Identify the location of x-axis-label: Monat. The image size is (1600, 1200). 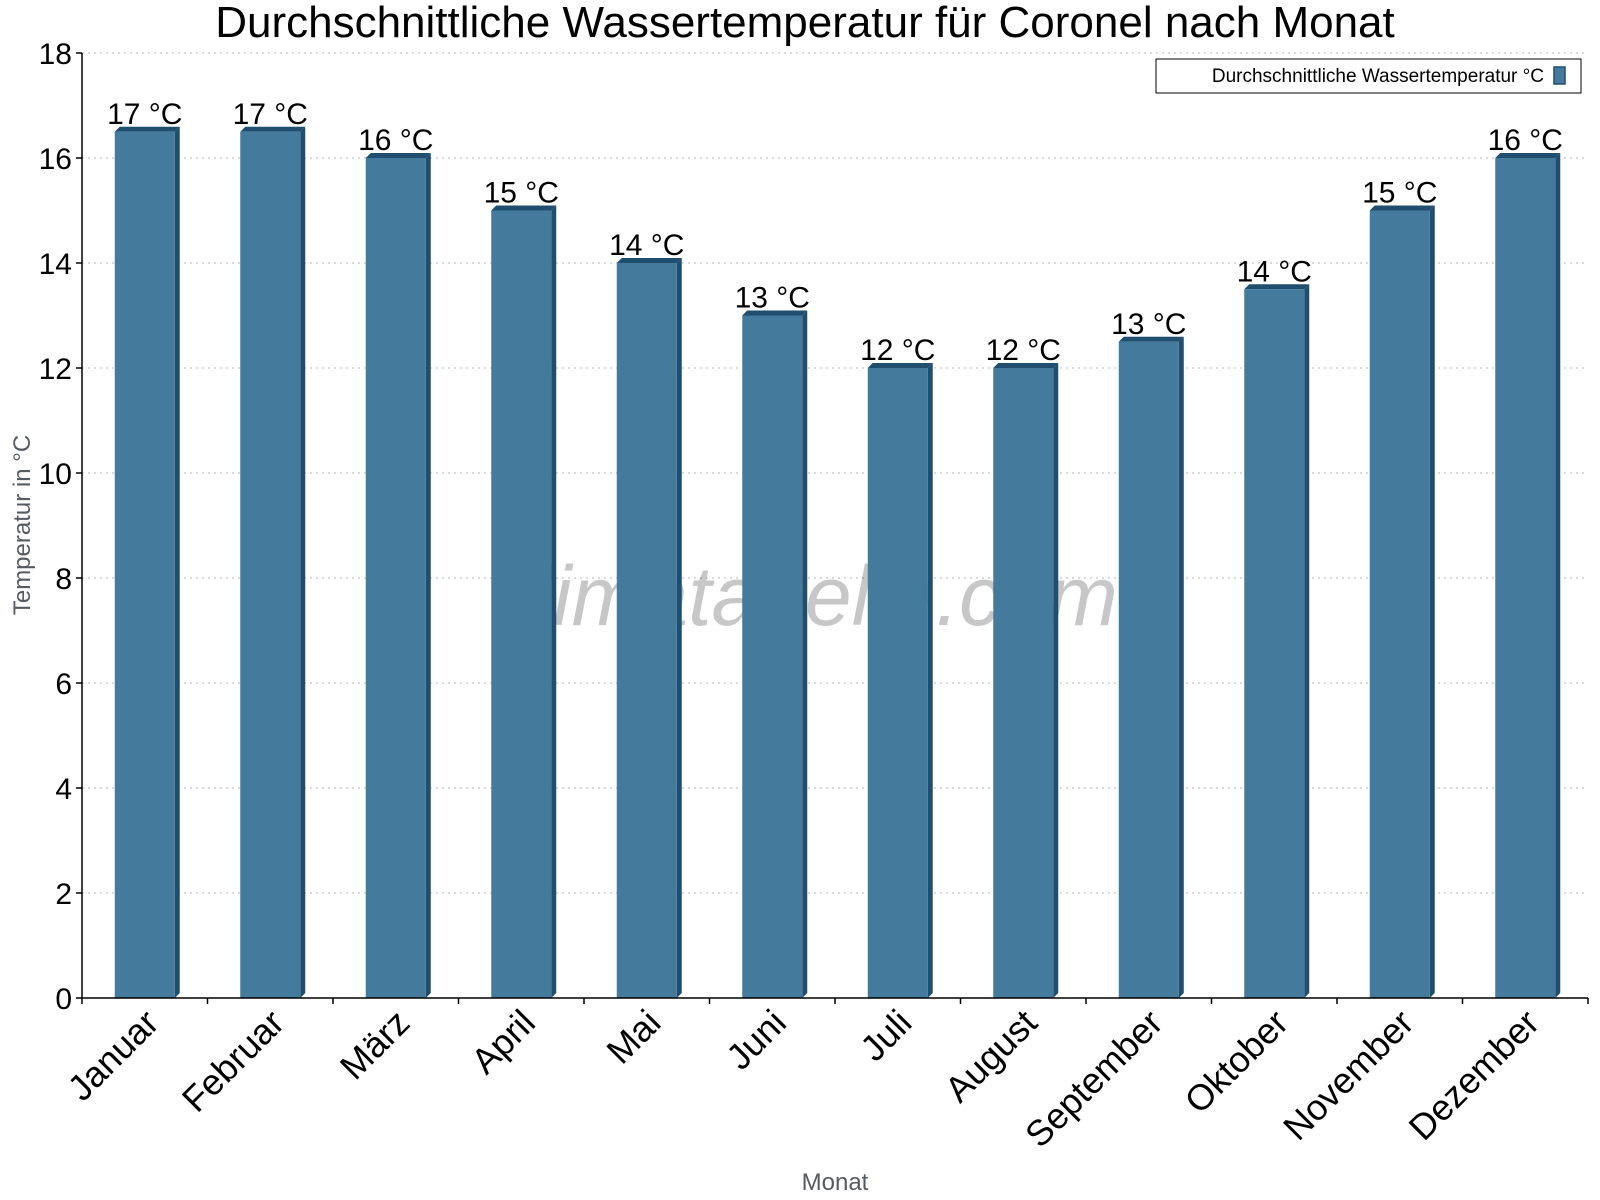
(835, 1182).